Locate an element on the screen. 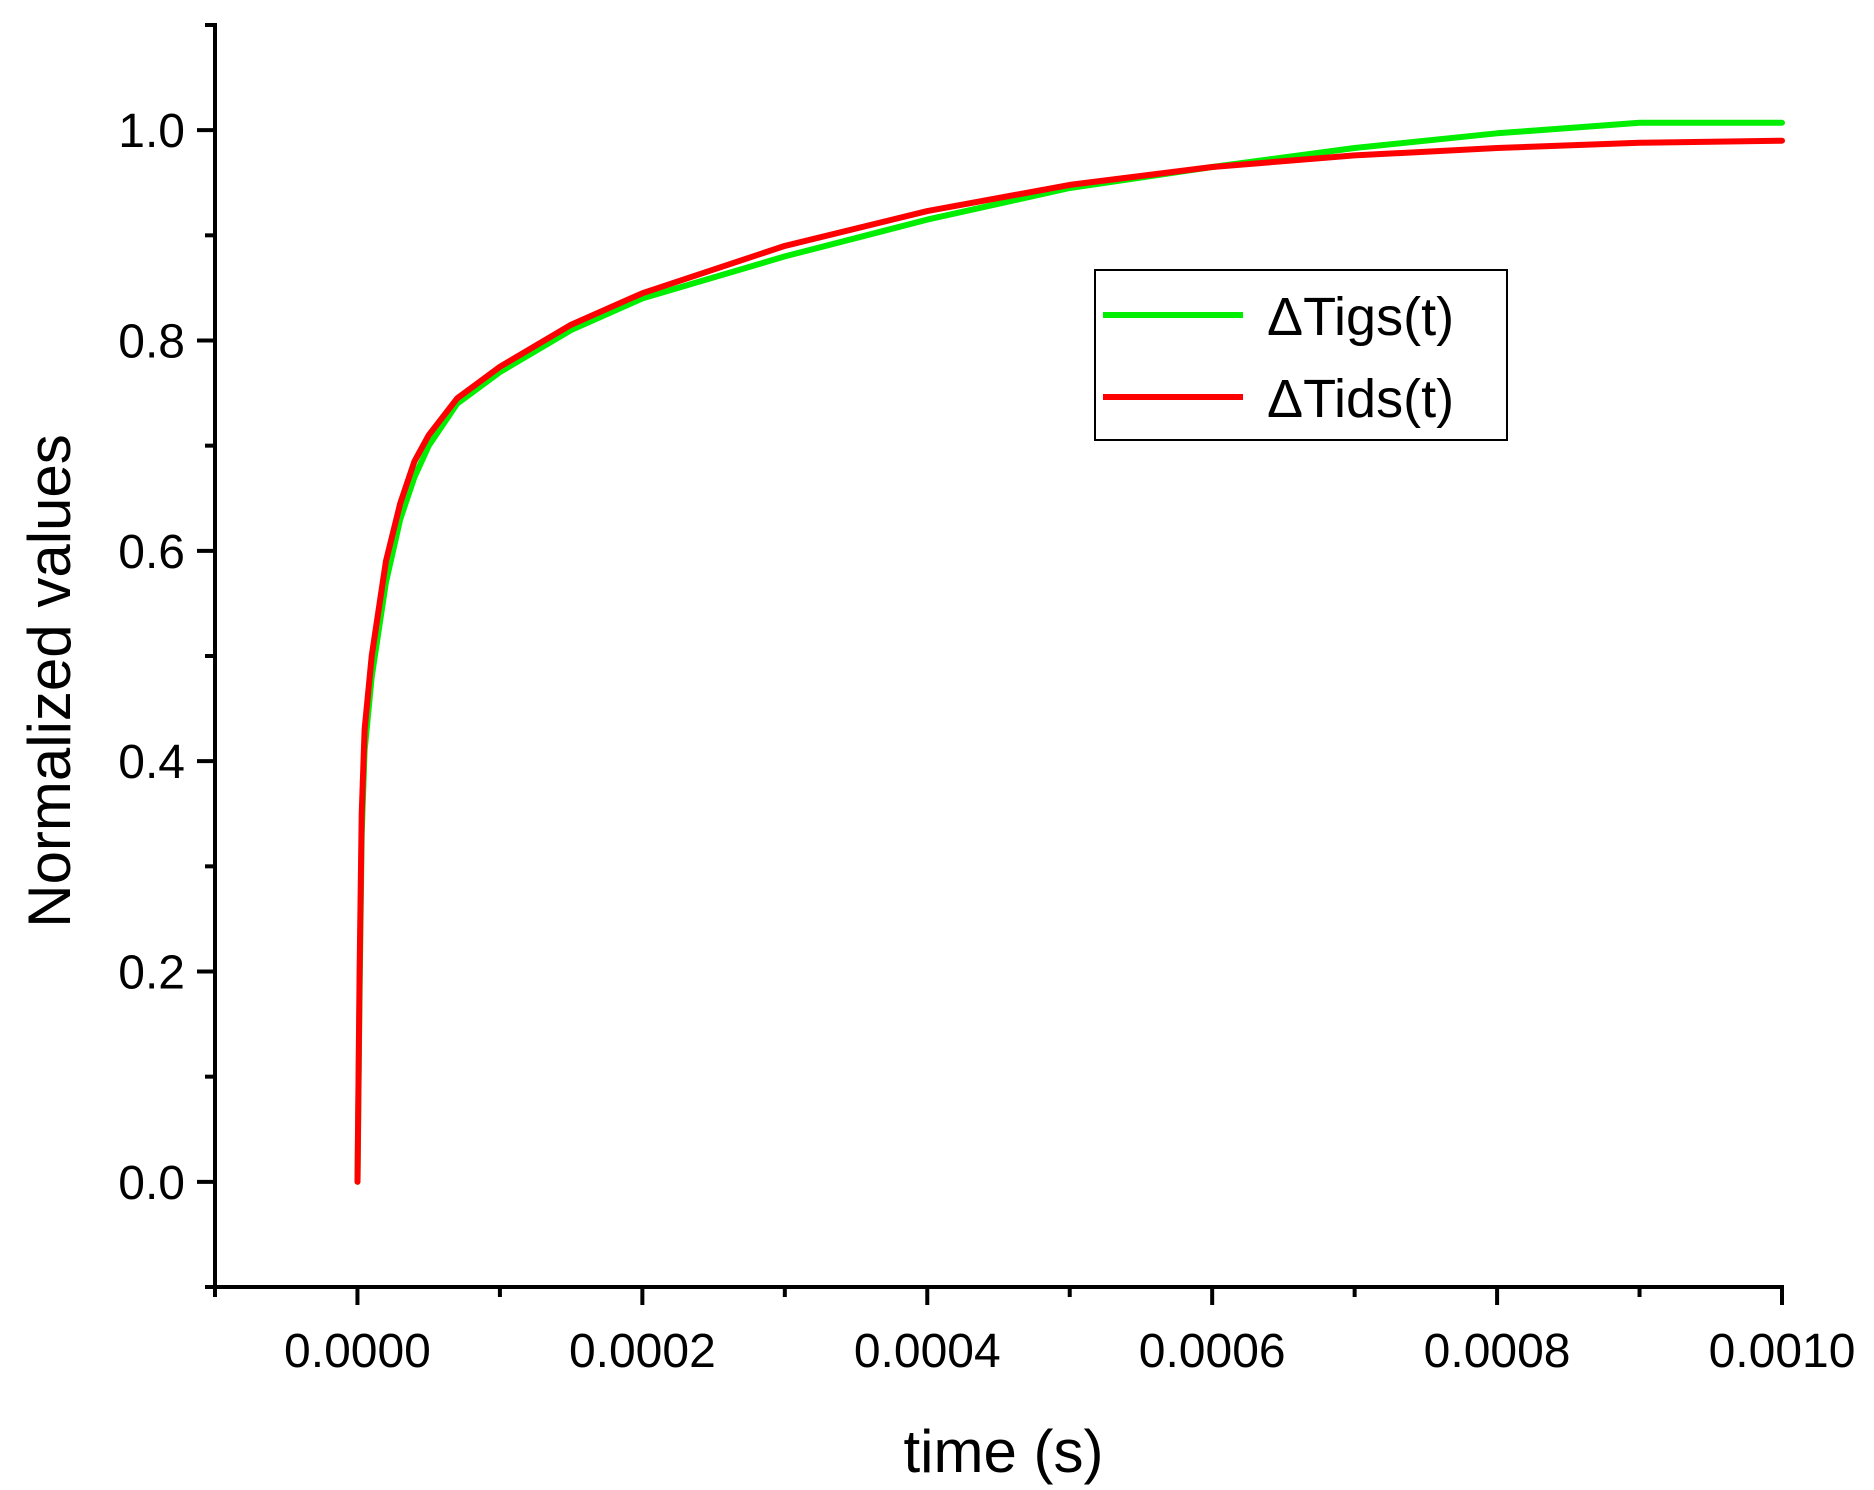 The width and height of the screenshot is (1874, 1490). y-tick-label: 0.0 is located at coordinates (151, 1183).